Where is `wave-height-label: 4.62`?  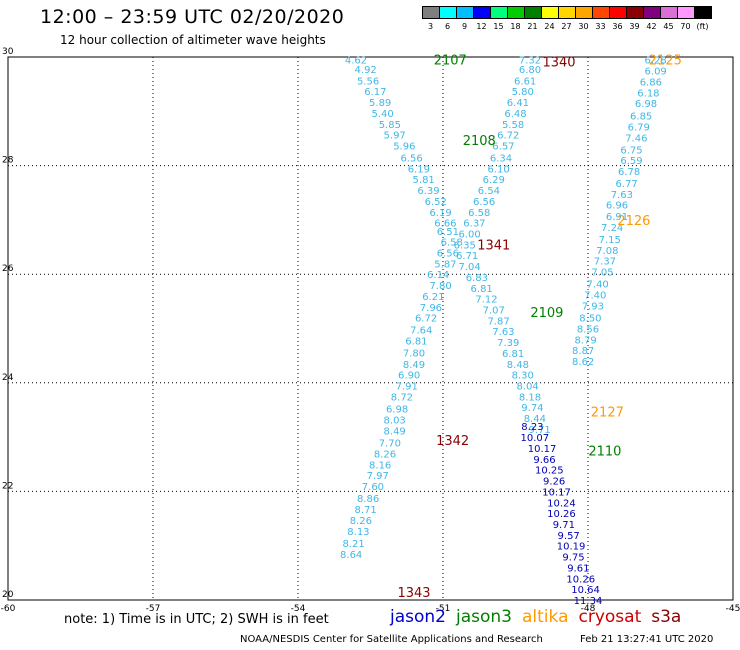 wave-height-label: 4.62 is located at coordinates (356, 61).